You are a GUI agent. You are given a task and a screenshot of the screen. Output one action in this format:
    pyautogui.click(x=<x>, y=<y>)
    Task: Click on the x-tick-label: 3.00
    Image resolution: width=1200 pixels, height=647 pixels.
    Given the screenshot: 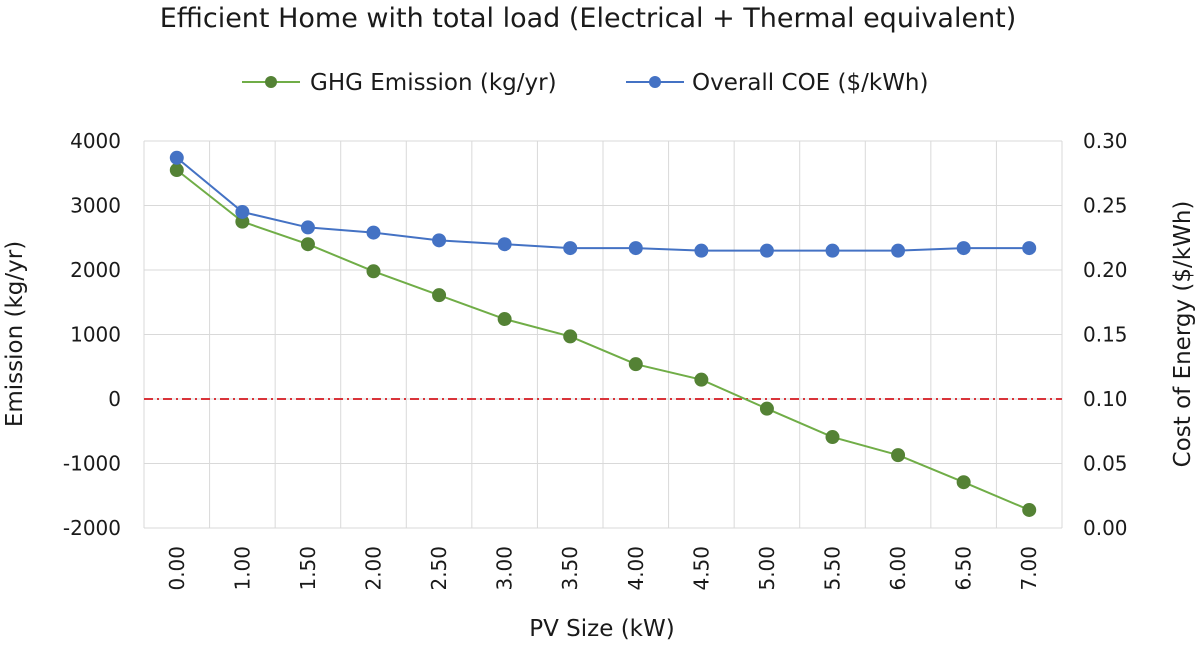 What is the action you would take?
    pyautogui.click(x=505, y=568)
    